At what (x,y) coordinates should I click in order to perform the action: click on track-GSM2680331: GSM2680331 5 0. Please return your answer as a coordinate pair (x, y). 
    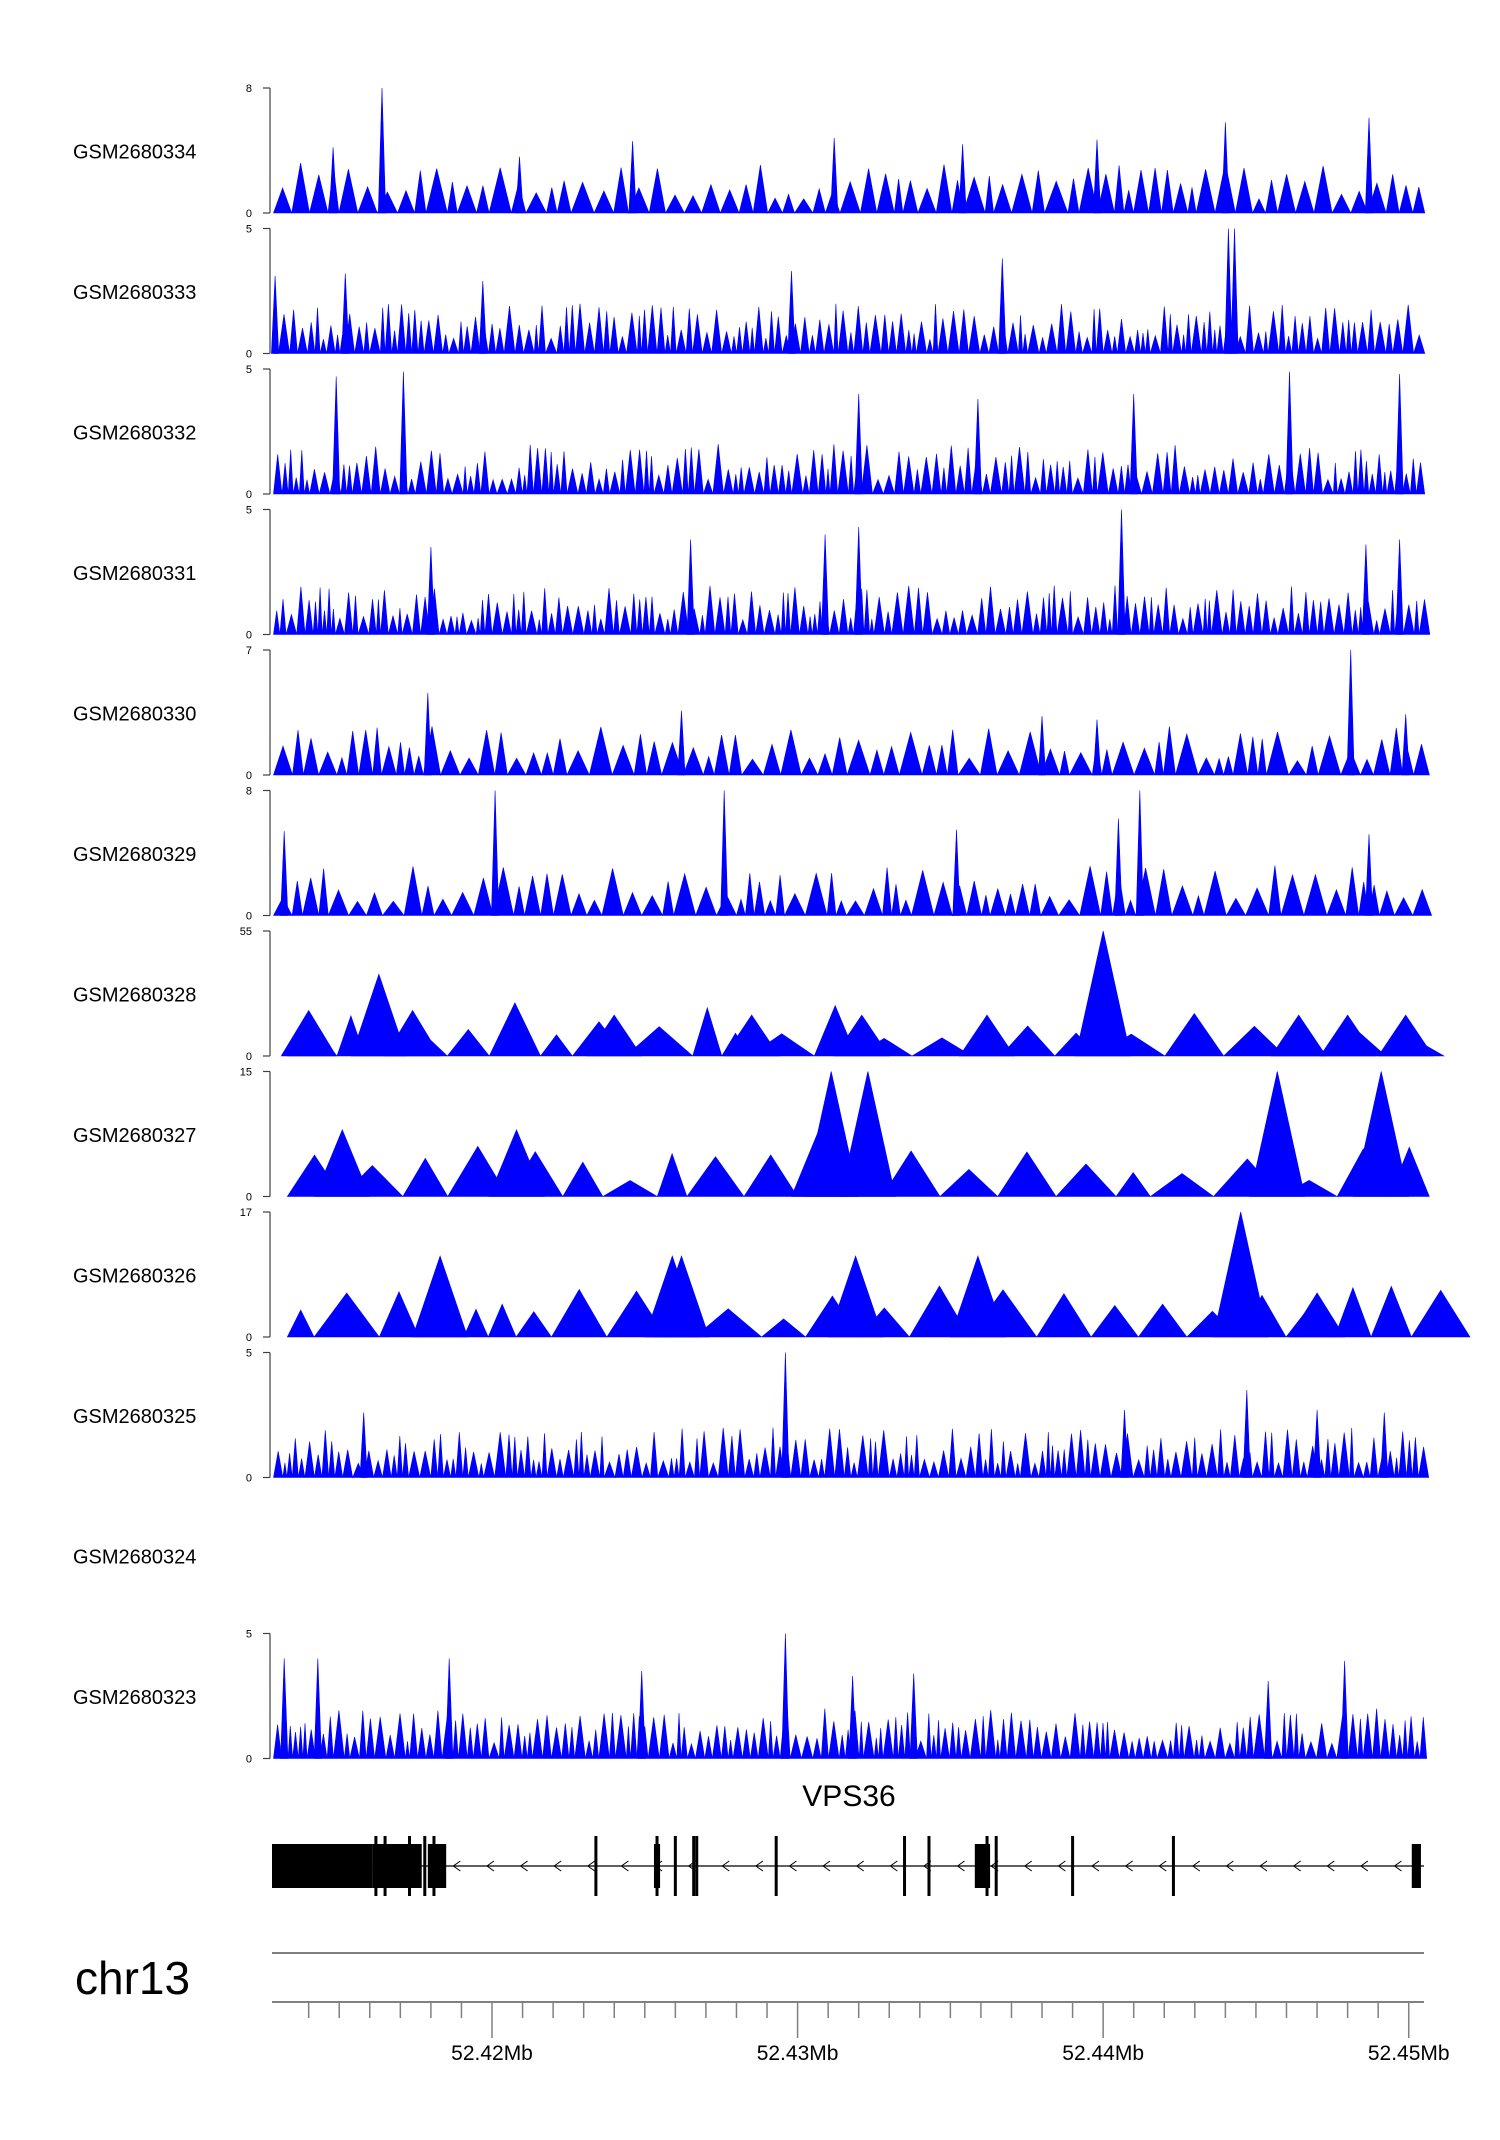
    Looking at the image, I should click on (752, 573).